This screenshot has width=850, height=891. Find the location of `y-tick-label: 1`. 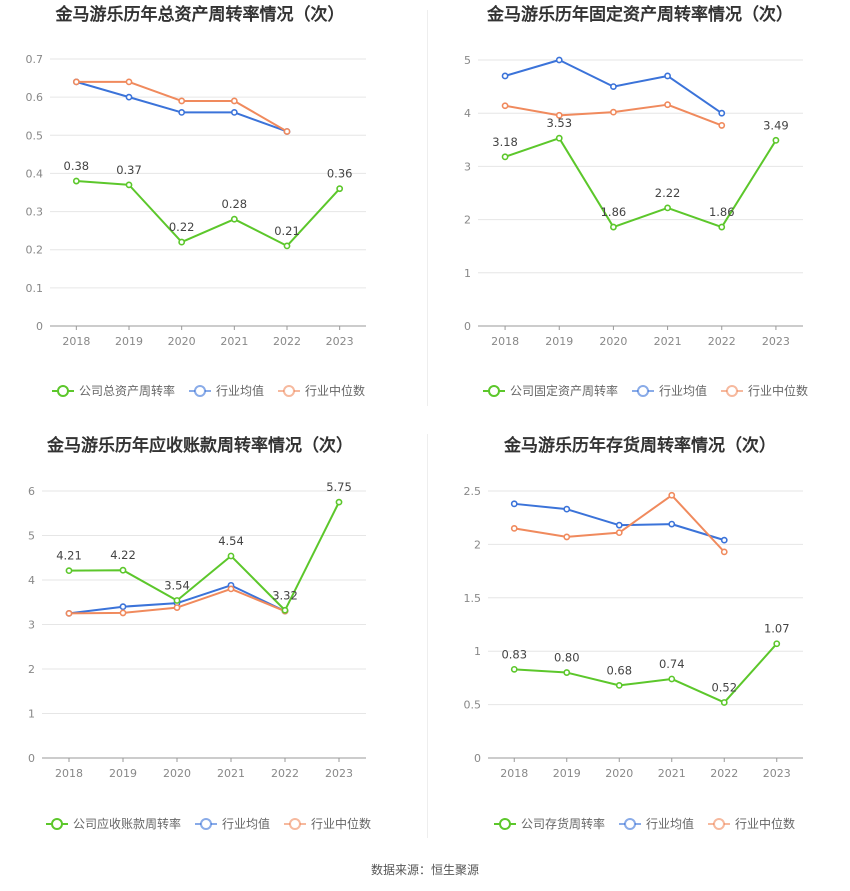

y-tick-label: 1 is located at coordinates (31, 714).